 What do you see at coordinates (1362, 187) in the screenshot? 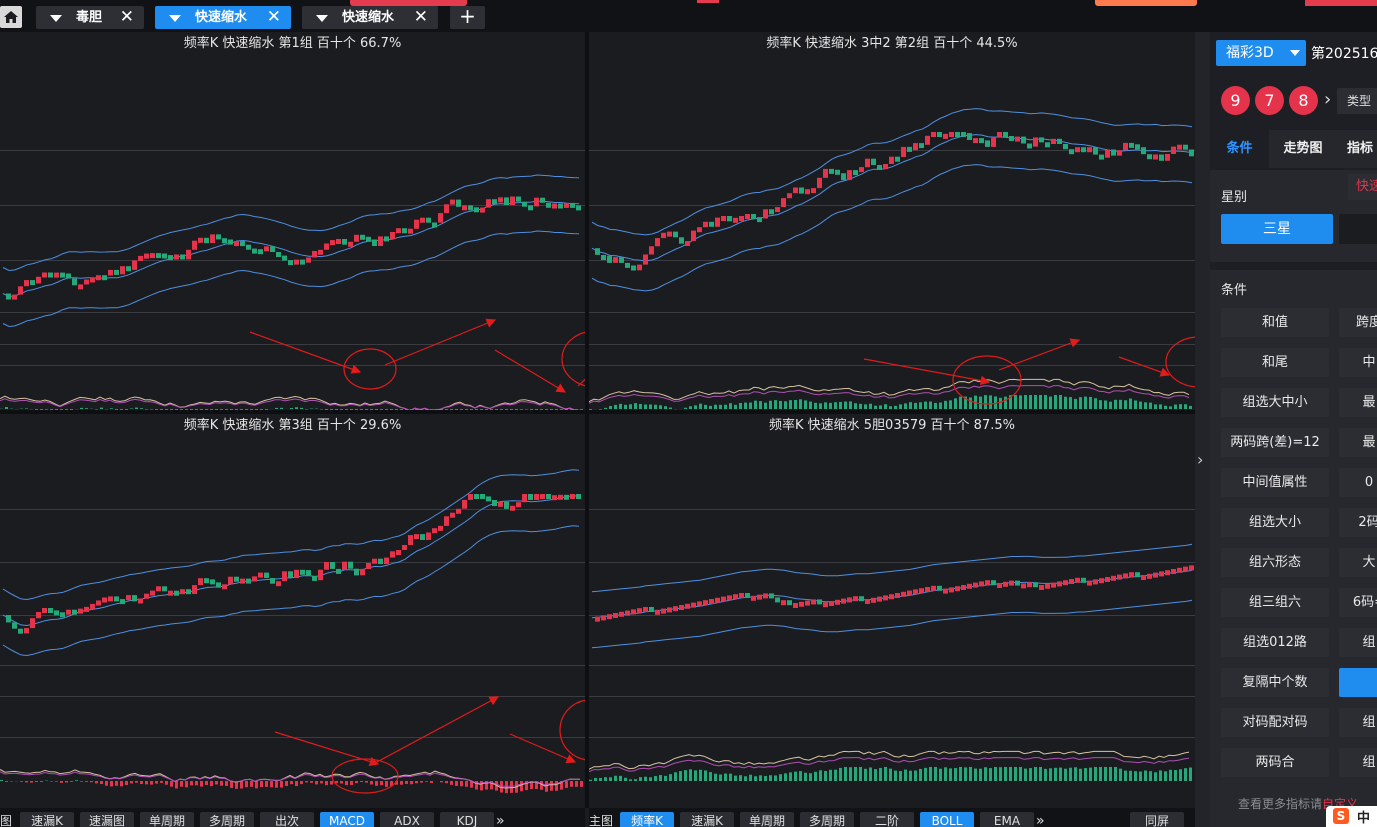
I see `fast-button: 快速` at bounding box center [1362, 187].